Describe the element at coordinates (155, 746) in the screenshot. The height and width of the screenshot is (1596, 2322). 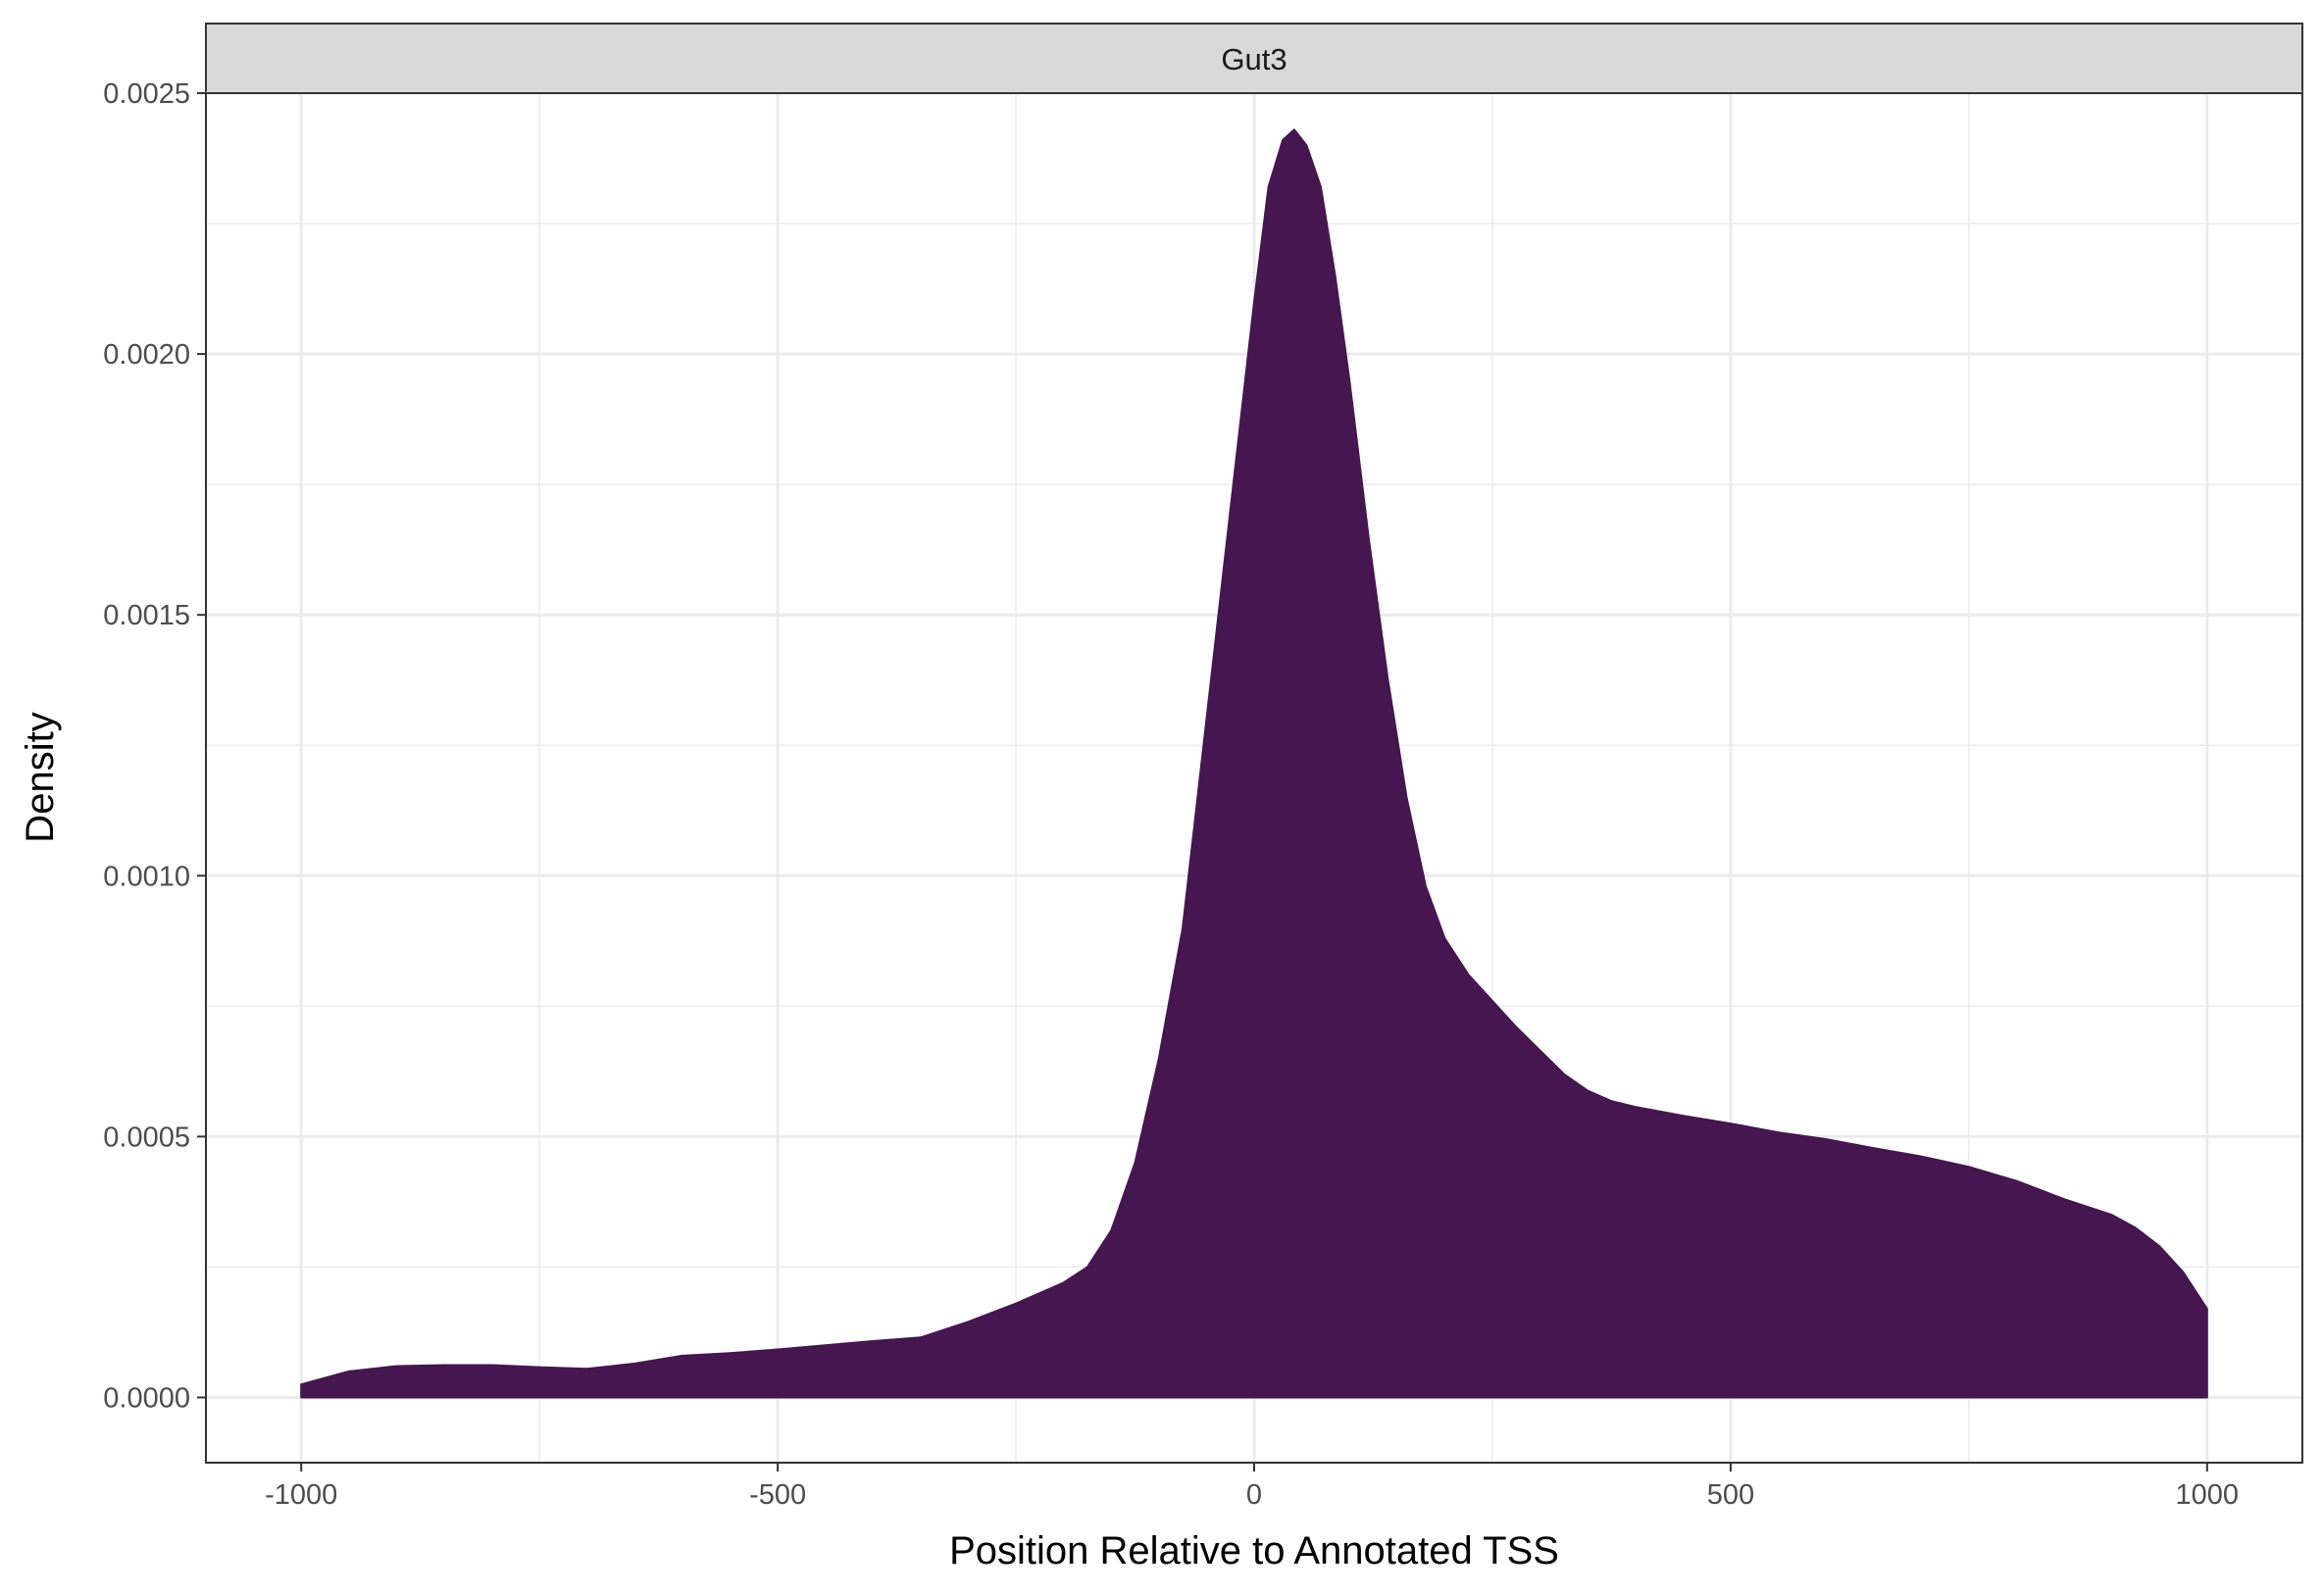
I see `y-axis: 0.0000 0.0005 0.0010 0.0015 0.0020 0.0025` at that location.